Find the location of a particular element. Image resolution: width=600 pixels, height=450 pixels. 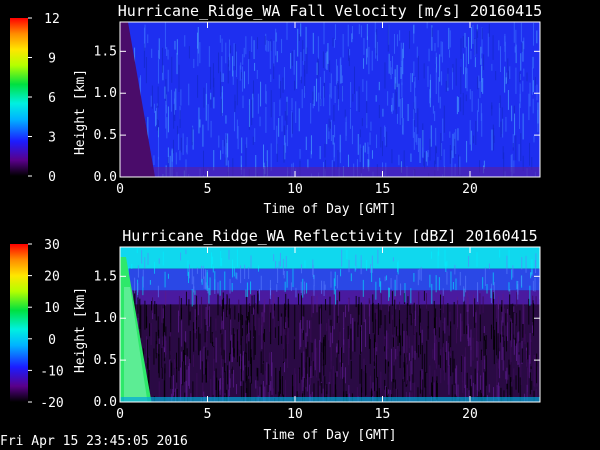

colorbar-velocity is located at coordinates (19, 97).